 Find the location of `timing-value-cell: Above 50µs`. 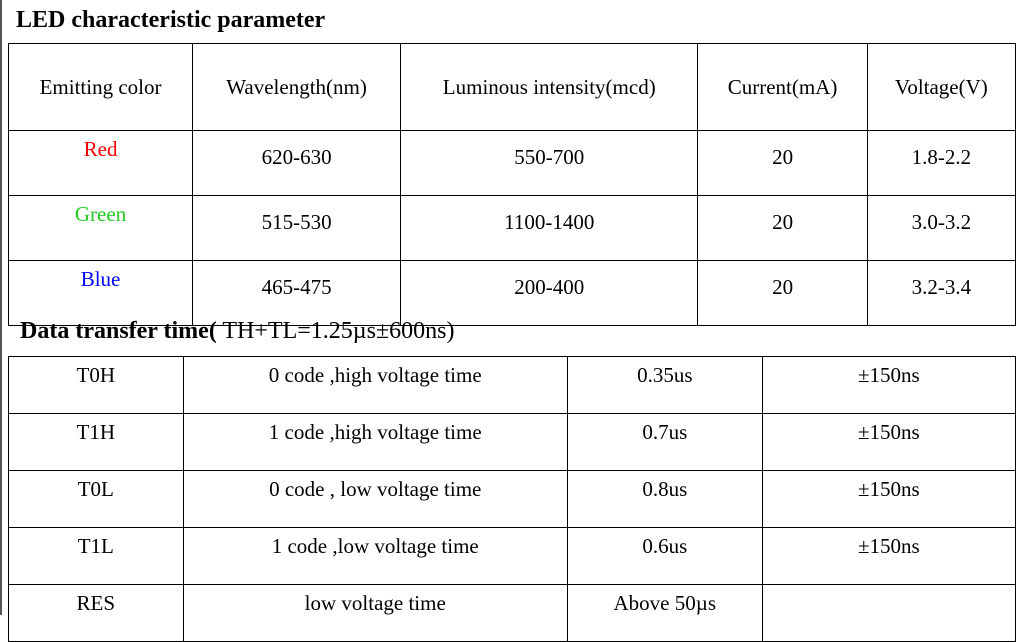

timing-value-cell: Above 50µs is located at coordinates (664, 613).